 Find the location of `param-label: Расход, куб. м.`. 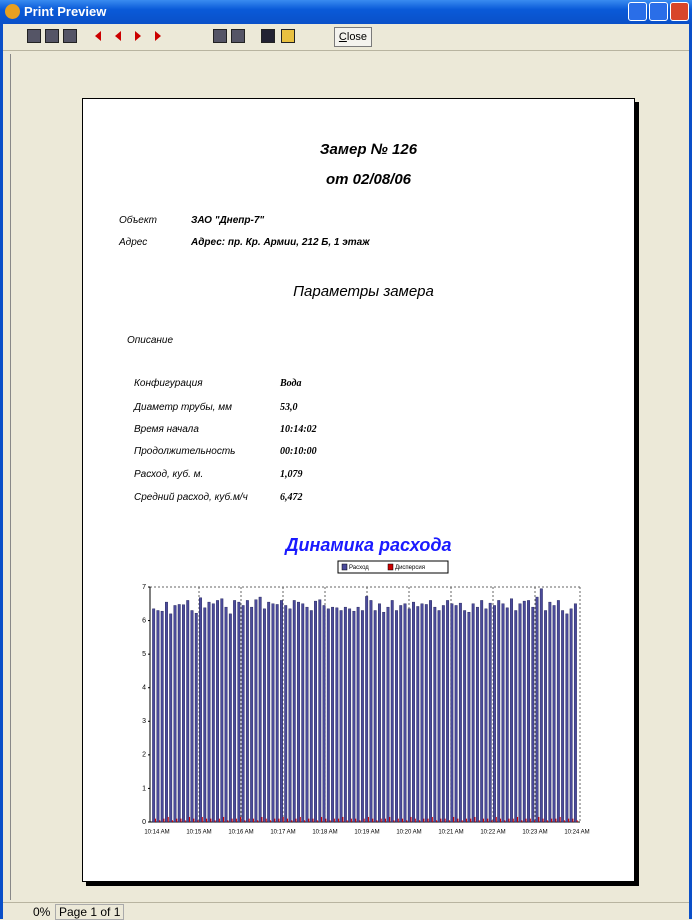

param-label: Расход, куб. м. is located at coordinates (169, 474).